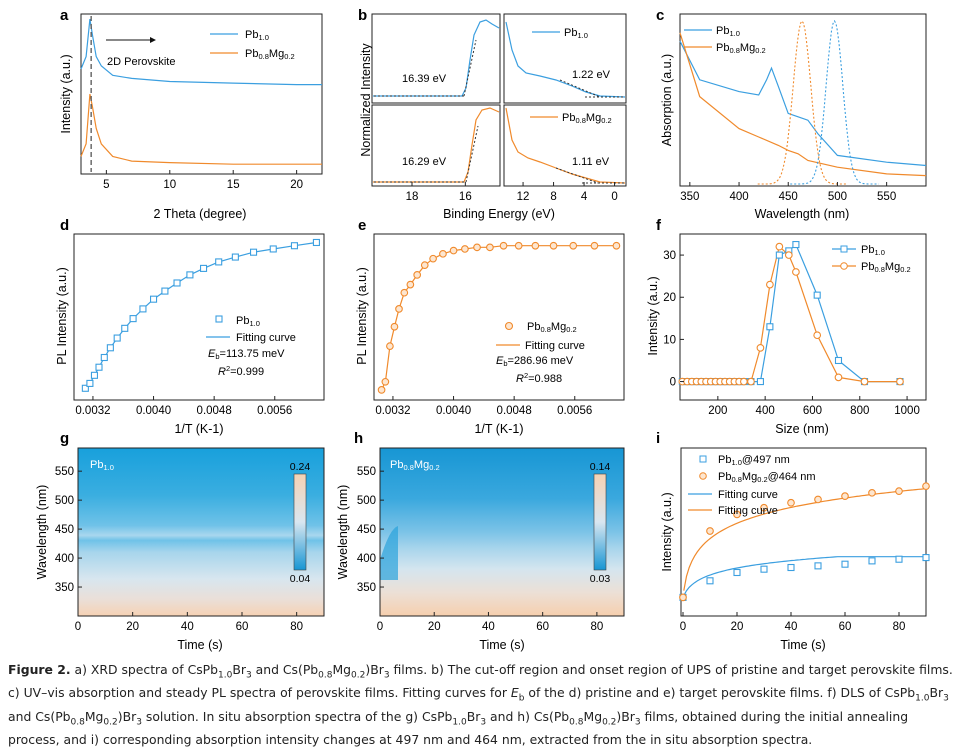 Image resolution: width=964 pixels, height=748 pixels. What do you see at coordinates (64, 225) in the screenshot?
I see `panel-label: d` at bounding box center [64, 225].